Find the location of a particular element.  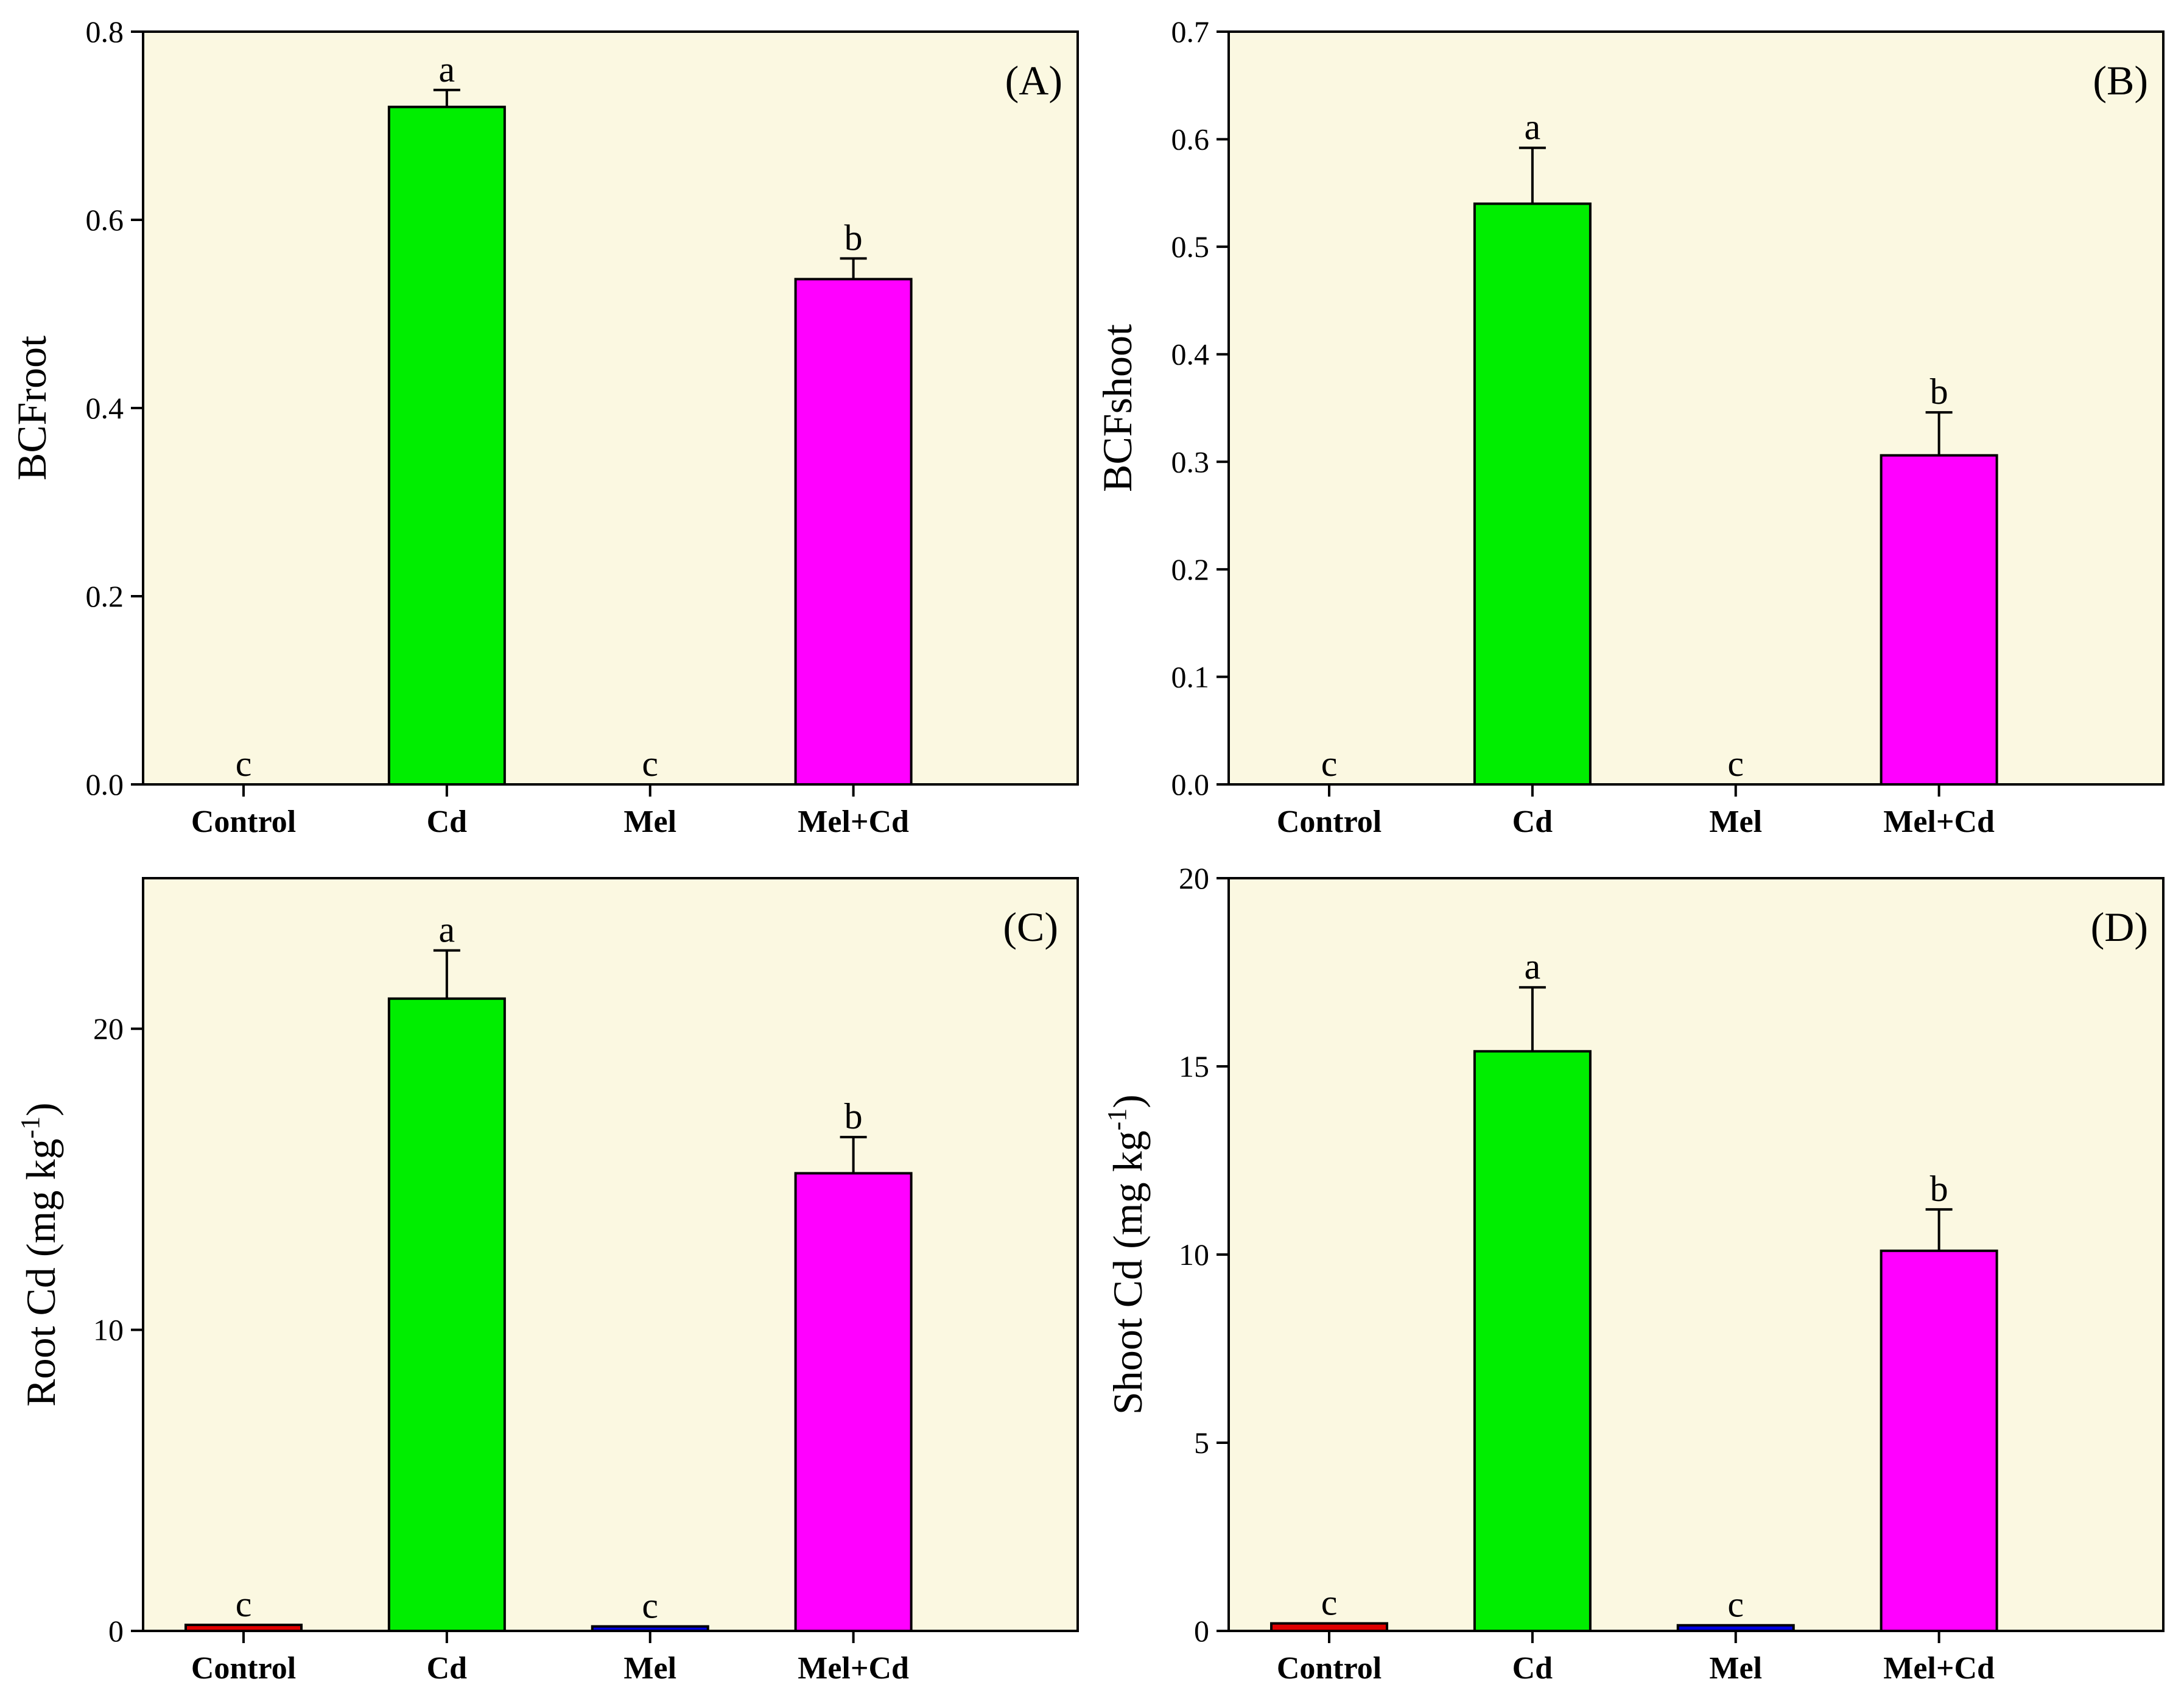

panel-label: (A) is located at coordinates (1033, 81).